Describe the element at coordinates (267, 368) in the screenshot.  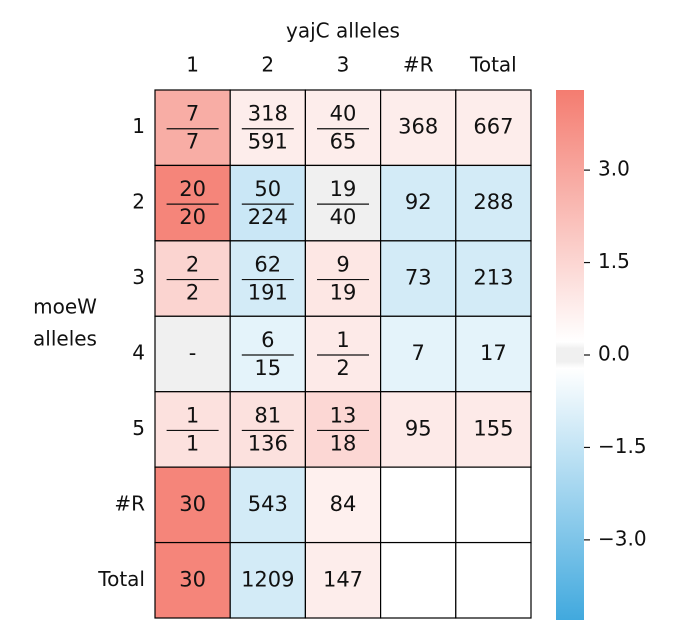
I see `denominator: 15` at that location.